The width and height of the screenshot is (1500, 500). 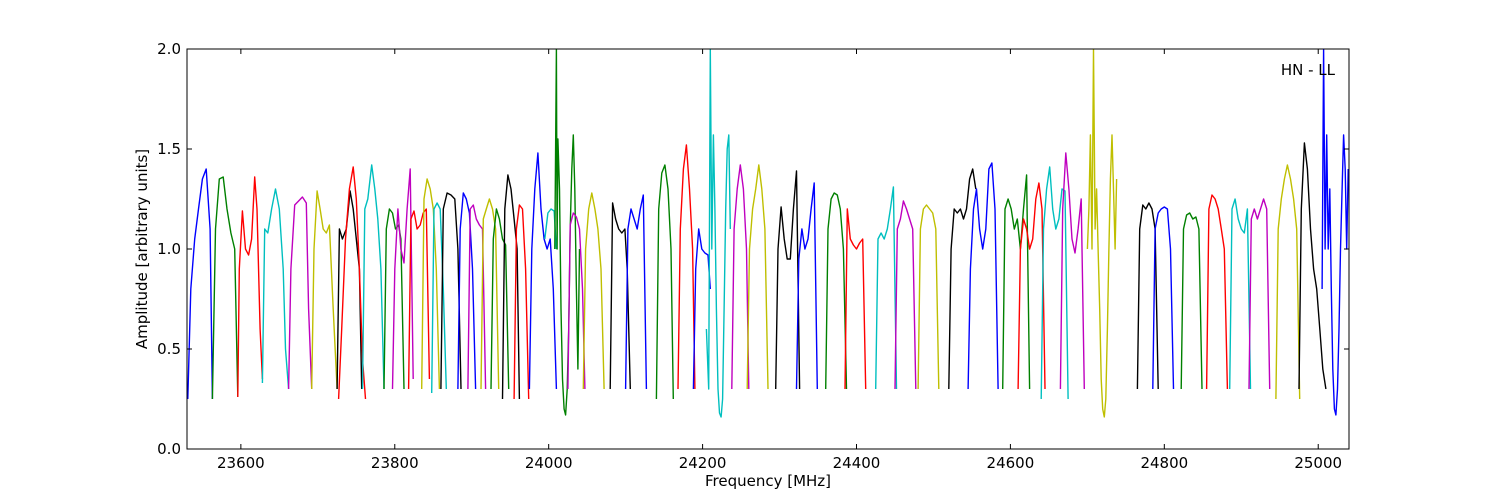 I want to click on y-tick-label-3: 1.5, so click(x=169, y=149).